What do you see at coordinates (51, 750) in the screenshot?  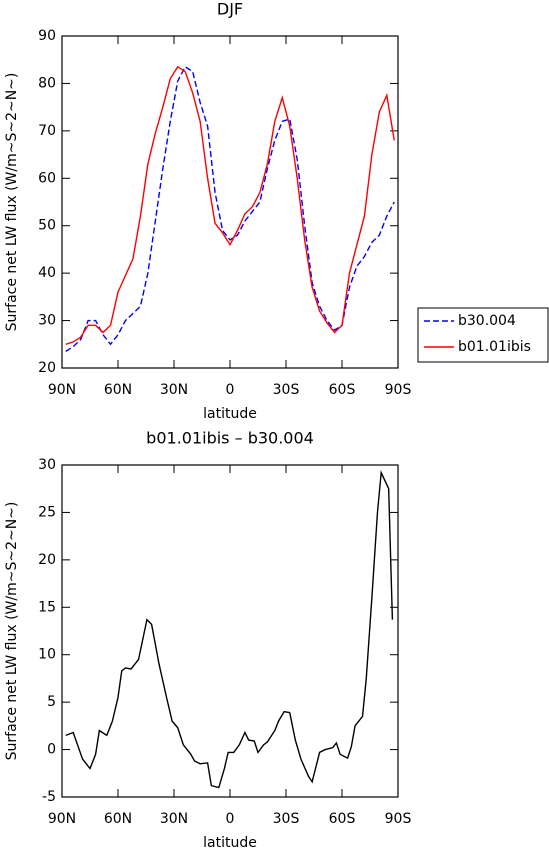 I see `y-tick-label: 0` at bounding box center [51, 750].